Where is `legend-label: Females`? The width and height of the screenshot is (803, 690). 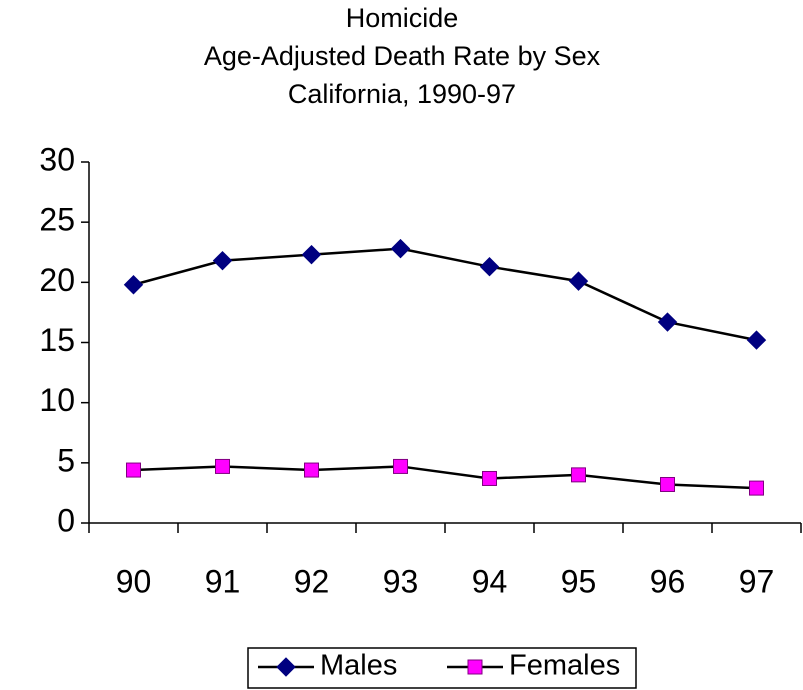
legend-label: Females is located at coordinates (564, 666).